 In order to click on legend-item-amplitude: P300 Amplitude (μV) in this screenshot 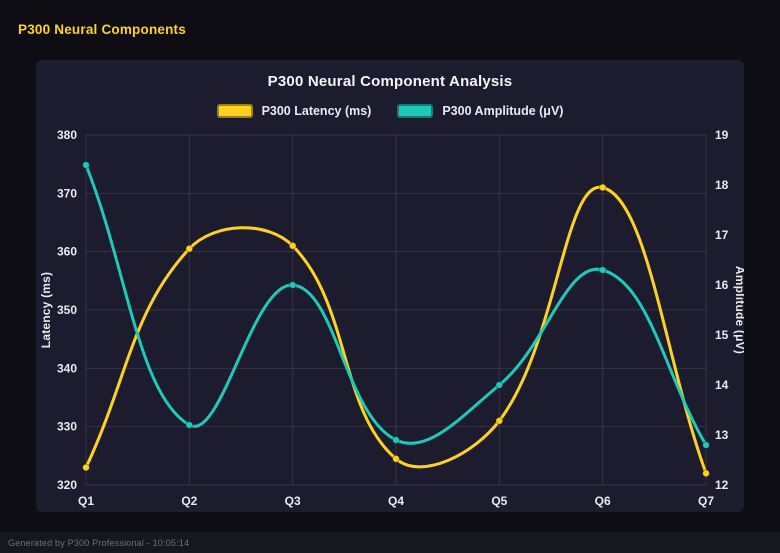, I will do `click(480, 111)`.